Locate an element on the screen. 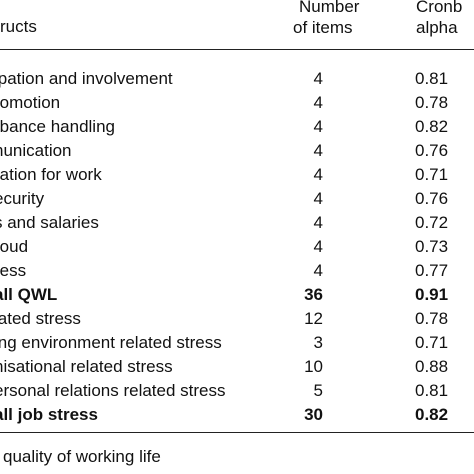 The height and width of the screenshot is (474, 474). items-cell: 36 is located at coordinates (313, 294).